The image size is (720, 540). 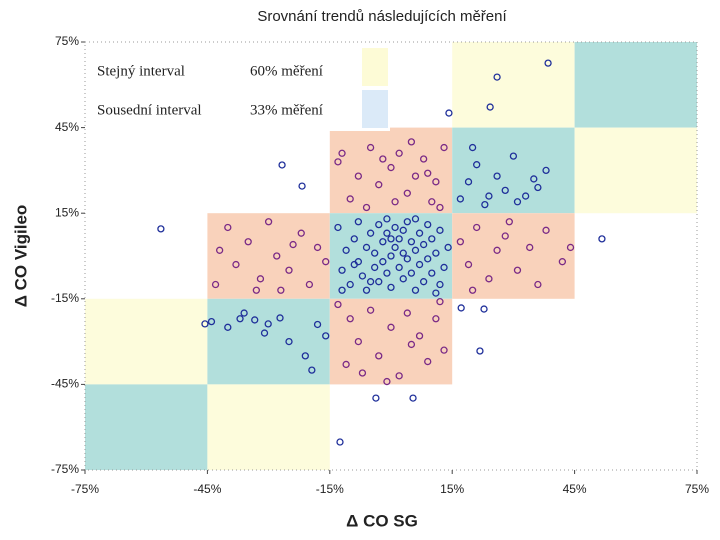 I want to click on y-tick-label: 15%, so click(x=67, y=212).